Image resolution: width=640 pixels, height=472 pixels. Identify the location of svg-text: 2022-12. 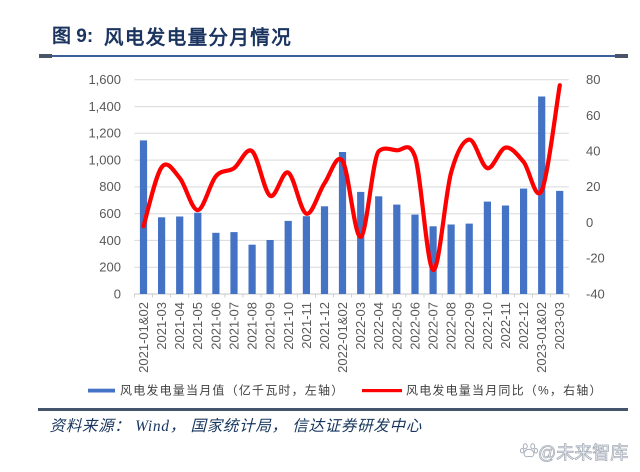
(523, 326).